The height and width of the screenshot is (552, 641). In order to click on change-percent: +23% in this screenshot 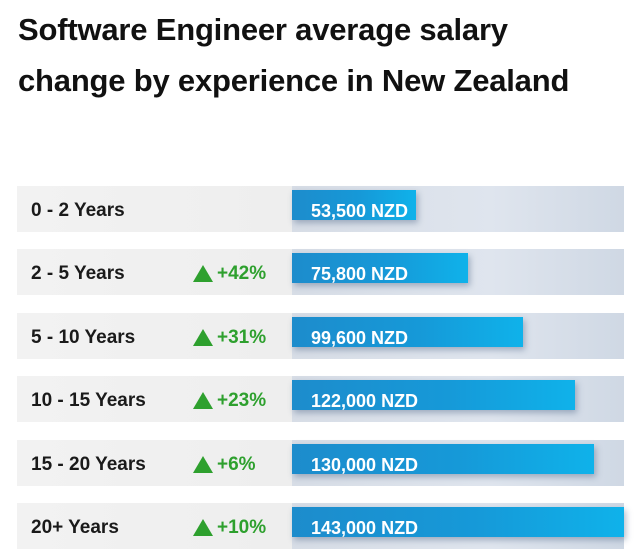, I will do `click(242, 400)`.